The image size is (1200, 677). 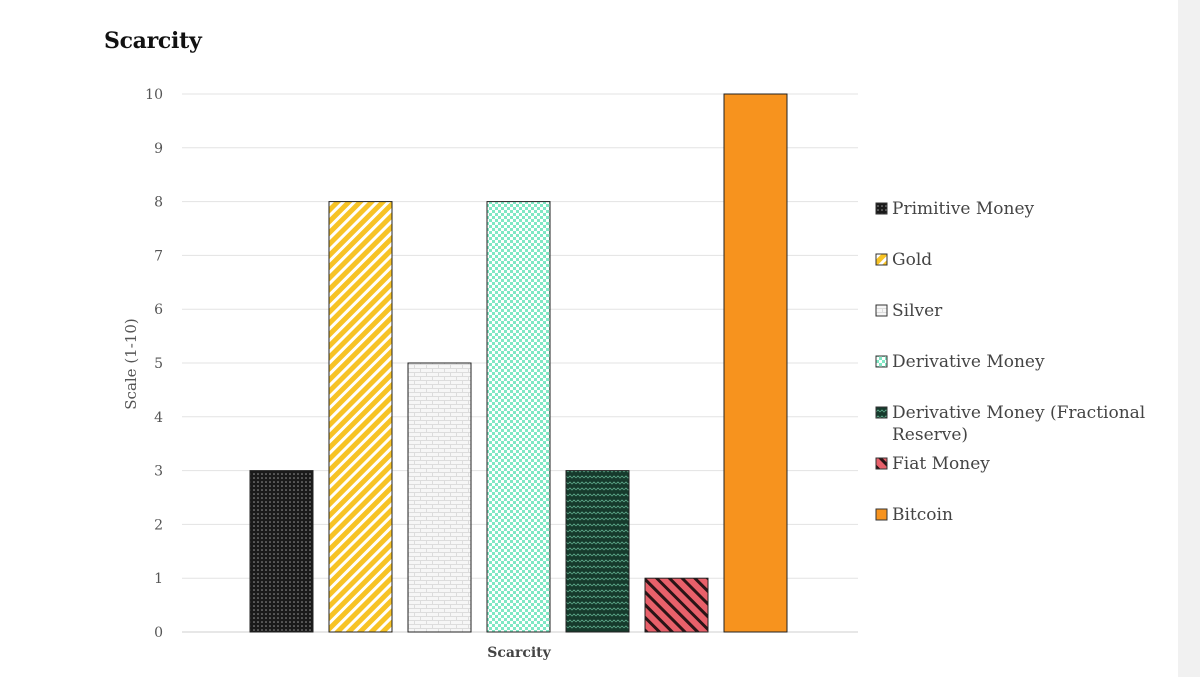 What do you see at coordinates (158, 633) in the screenshot?
I see `y-tick-label: 0` at bounding box center [158, 633].